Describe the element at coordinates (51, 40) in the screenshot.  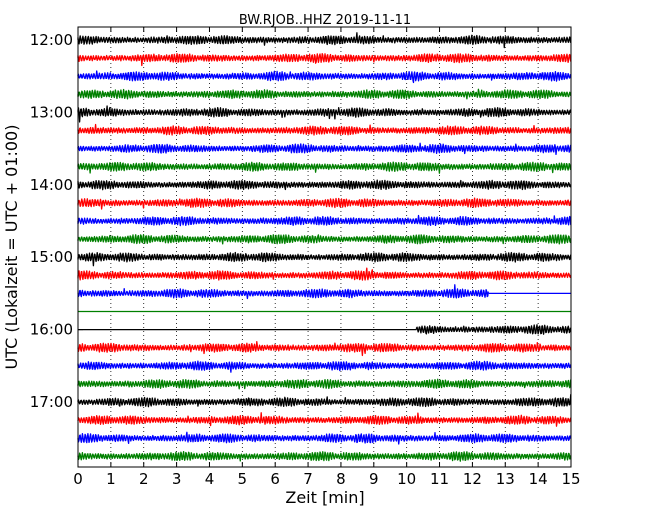
I see `y-tick-label: 12:00` at that location.